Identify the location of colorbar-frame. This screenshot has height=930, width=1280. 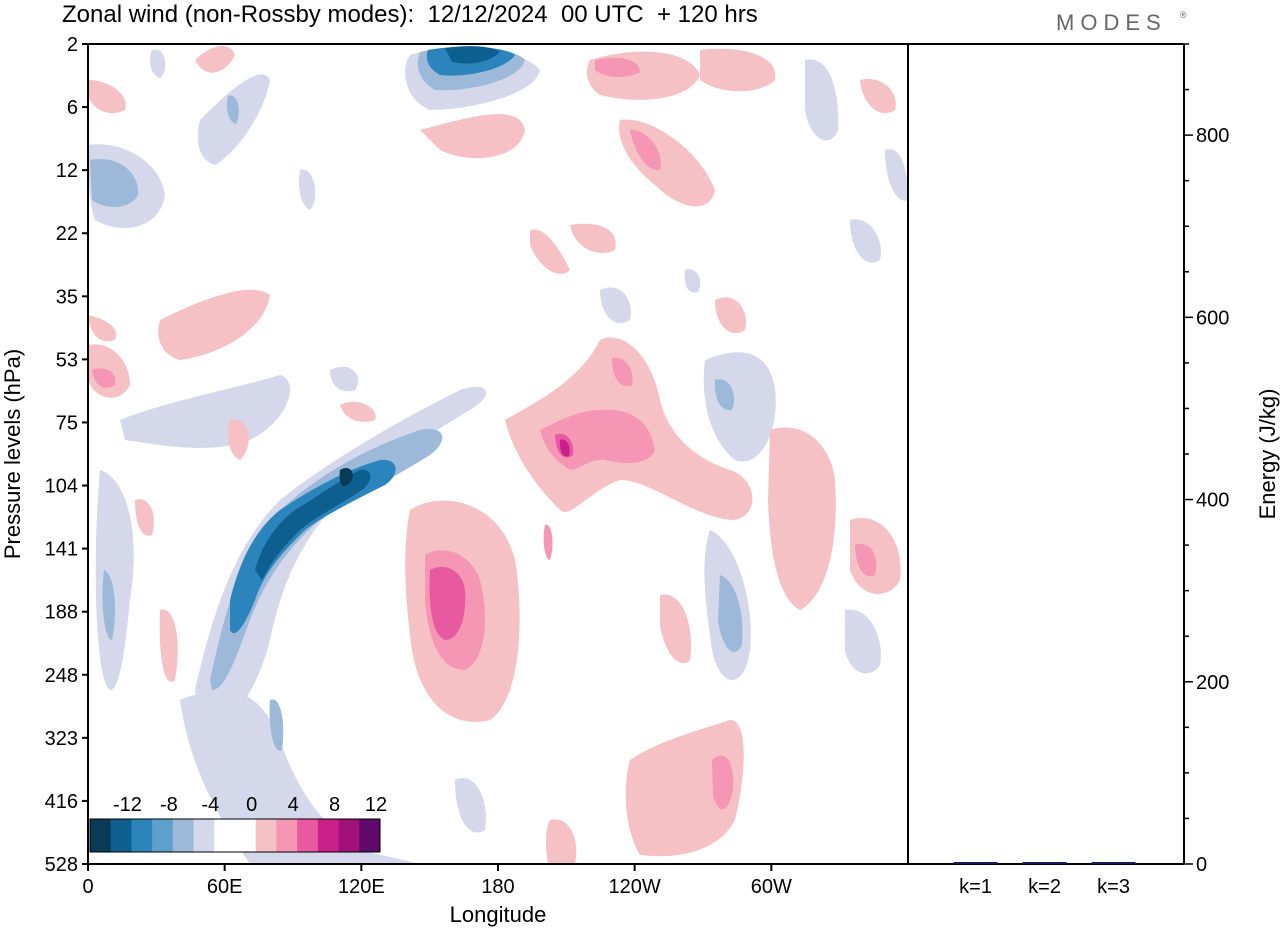
(235, 835).